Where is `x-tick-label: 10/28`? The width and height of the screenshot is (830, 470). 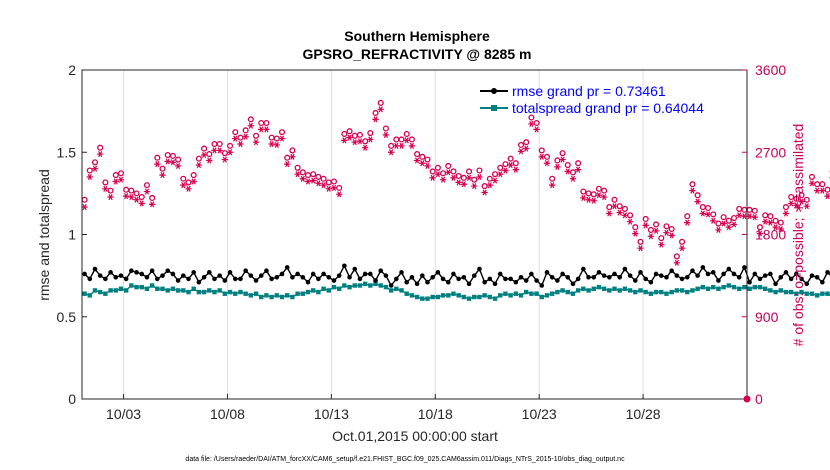
x-tick-label: 10/28 is located at coordinates (643, 414).